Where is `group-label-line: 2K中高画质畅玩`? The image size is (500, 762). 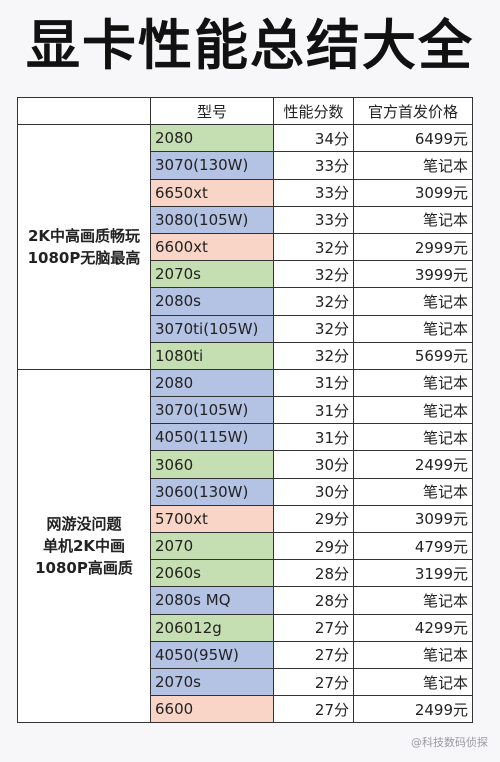
group-label-line: 2K中高画质畅玩 is located at coordinates (84, 236).